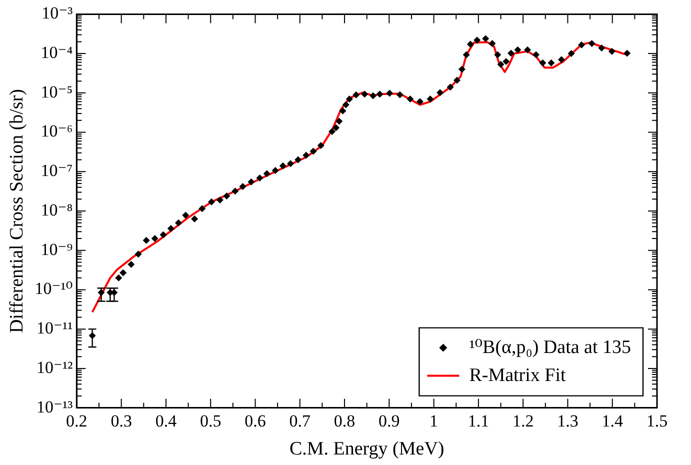 Image resolution: width=691 pixels, height=465 pixels. I want to click on x-tick-label: 1.3, so click(567, 420).